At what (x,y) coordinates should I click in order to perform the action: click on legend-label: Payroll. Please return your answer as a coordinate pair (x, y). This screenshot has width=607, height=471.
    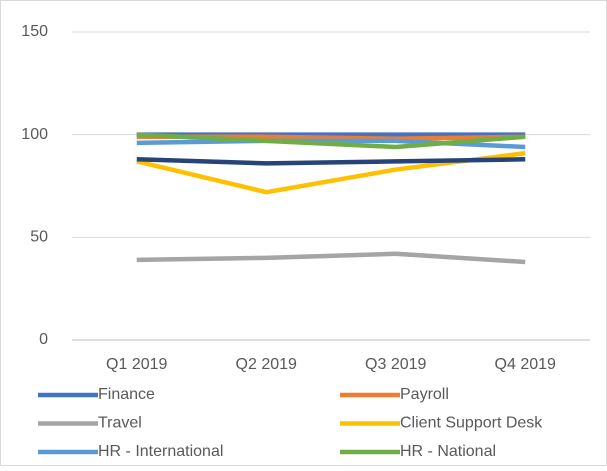
    Looking at the image, I should click on (424, 394).